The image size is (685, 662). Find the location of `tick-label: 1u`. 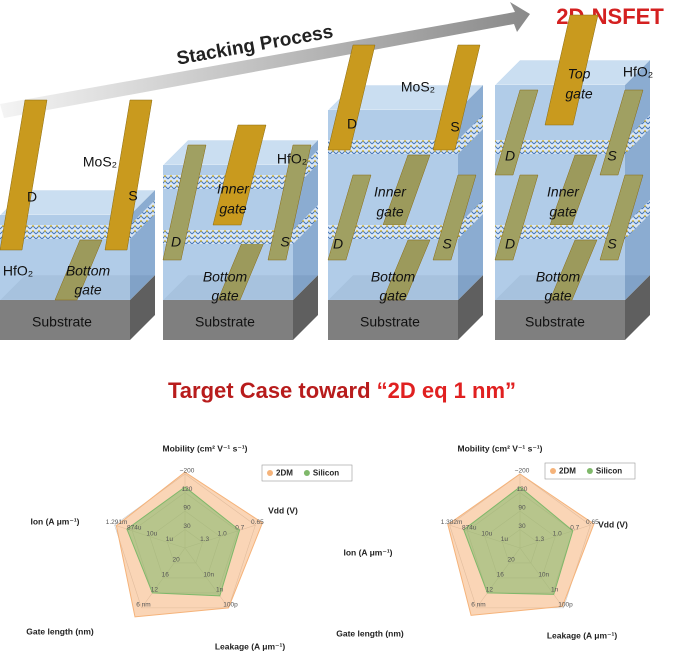

tick-label: 1u is located at coordinates (505, 539).